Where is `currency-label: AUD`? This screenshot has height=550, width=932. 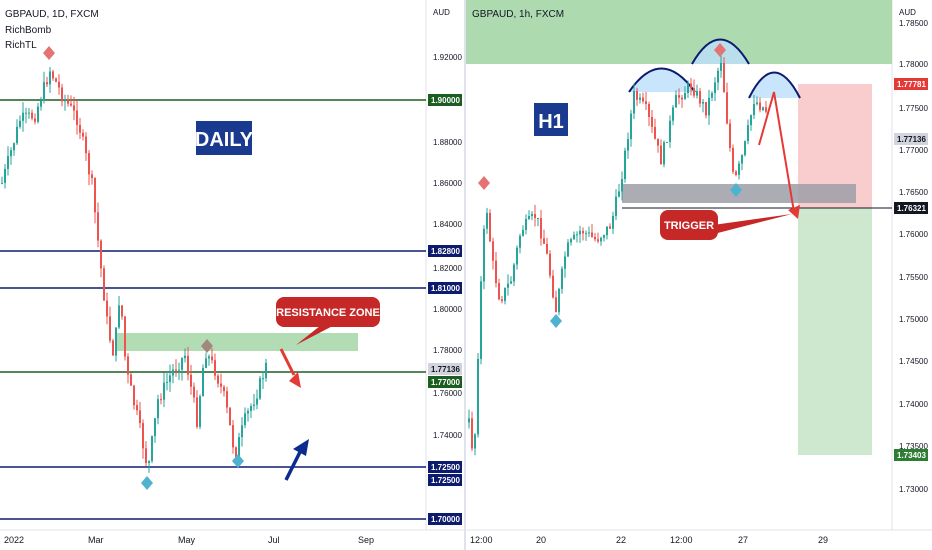
currency-label: AUD is located at coordinates (441, 12).